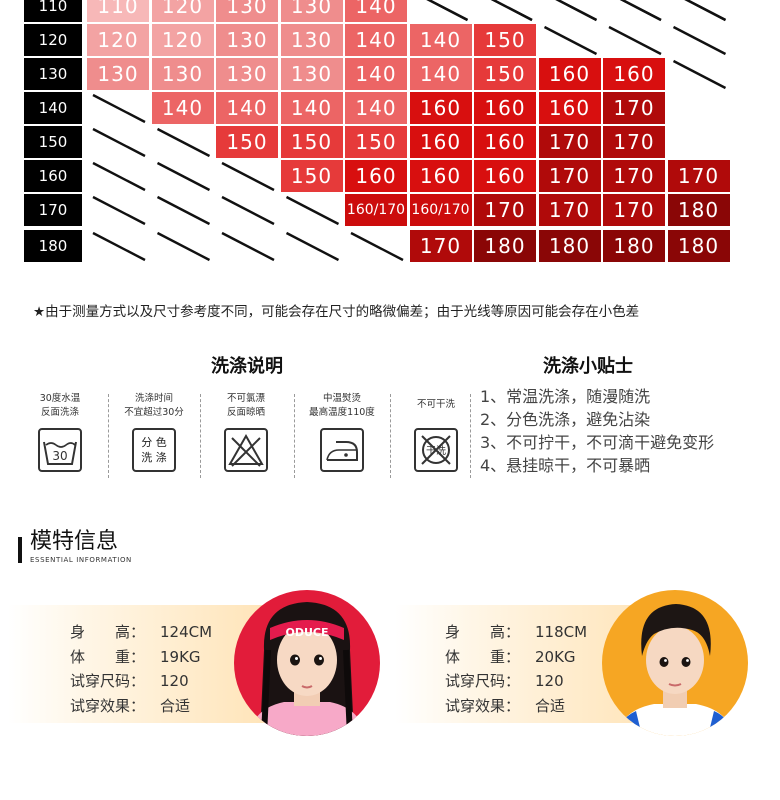  I want to click on wash-item-iron: 中温熨烫 最高温度110度, so click(342, 432).